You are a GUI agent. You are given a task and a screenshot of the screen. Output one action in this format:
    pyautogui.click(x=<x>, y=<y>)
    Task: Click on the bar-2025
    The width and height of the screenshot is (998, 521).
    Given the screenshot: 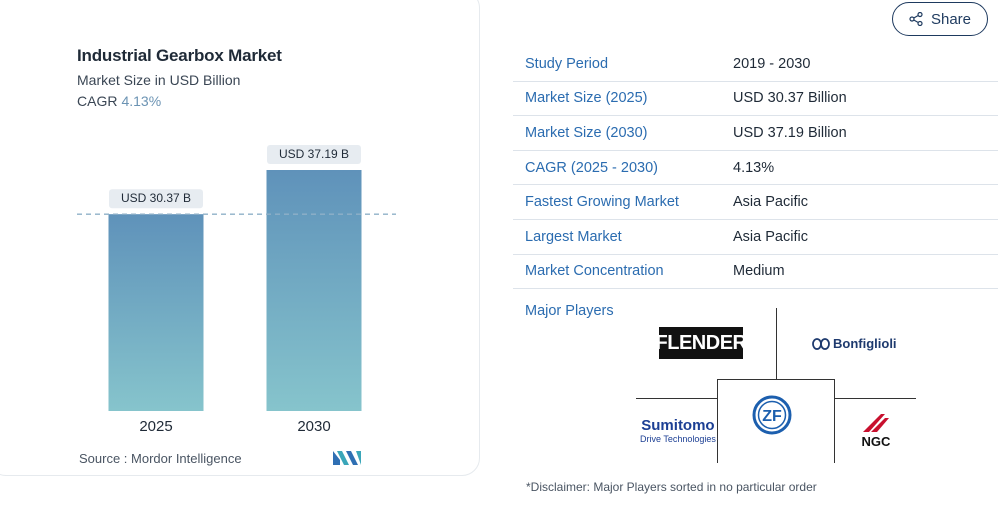 What is the action you would take?
    pyautogui.click(x=156, y=312)
    